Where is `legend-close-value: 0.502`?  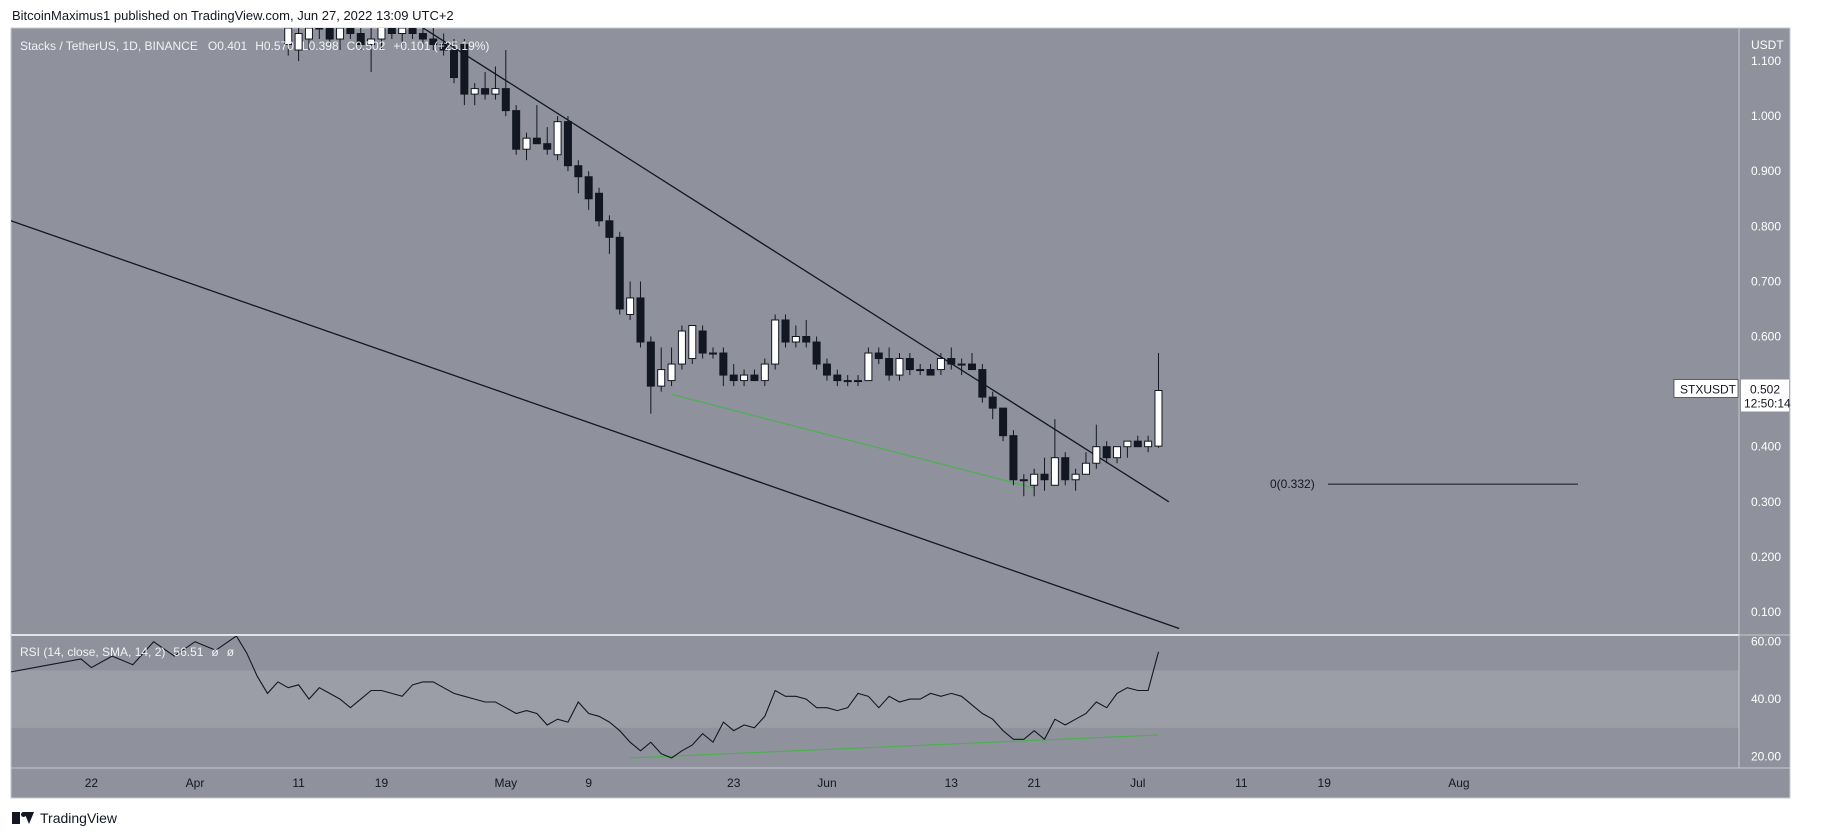
legend-close-value: 0.502 is located at coordinates (370, 46).